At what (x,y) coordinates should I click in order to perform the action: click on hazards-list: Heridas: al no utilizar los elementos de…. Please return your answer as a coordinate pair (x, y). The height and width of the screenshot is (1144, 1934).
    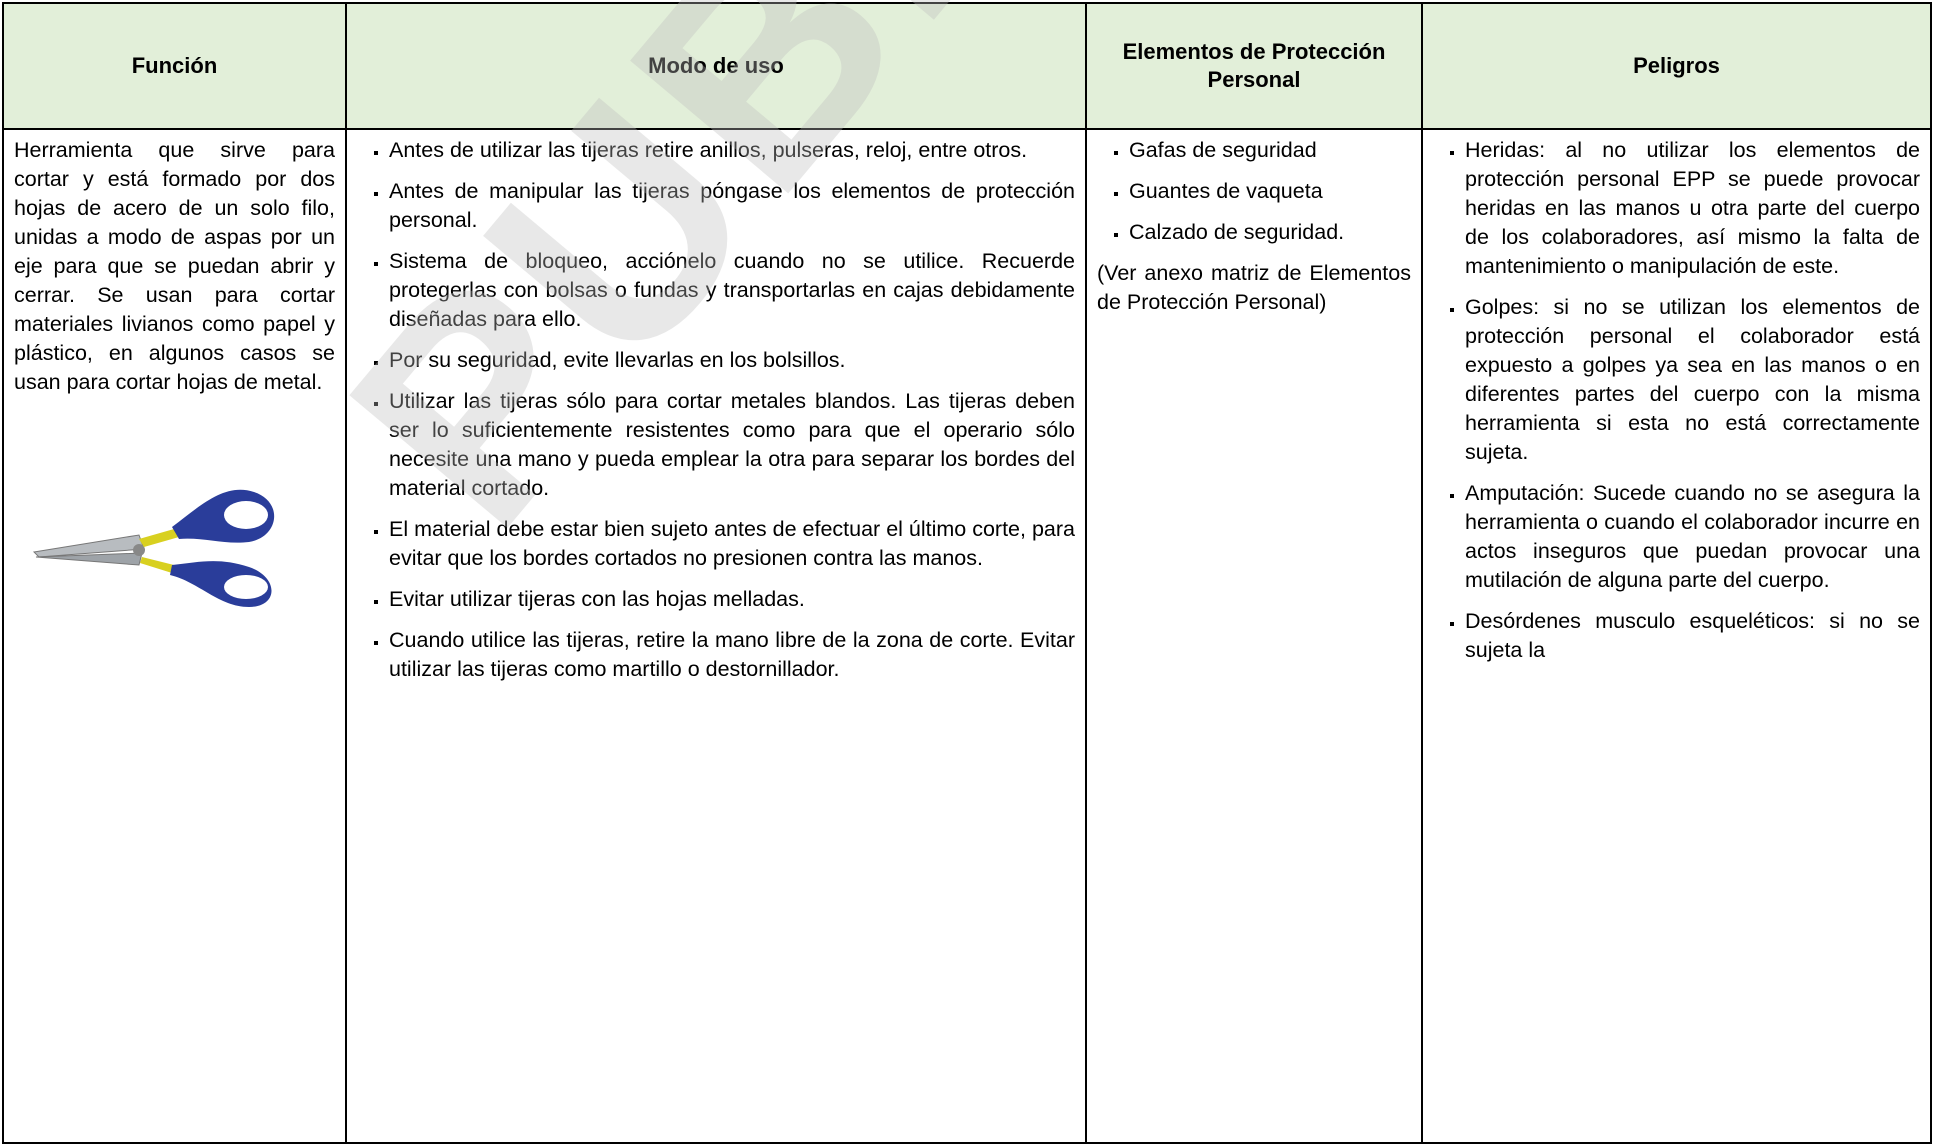
    Looking at the image, I should click on (1676, 400).